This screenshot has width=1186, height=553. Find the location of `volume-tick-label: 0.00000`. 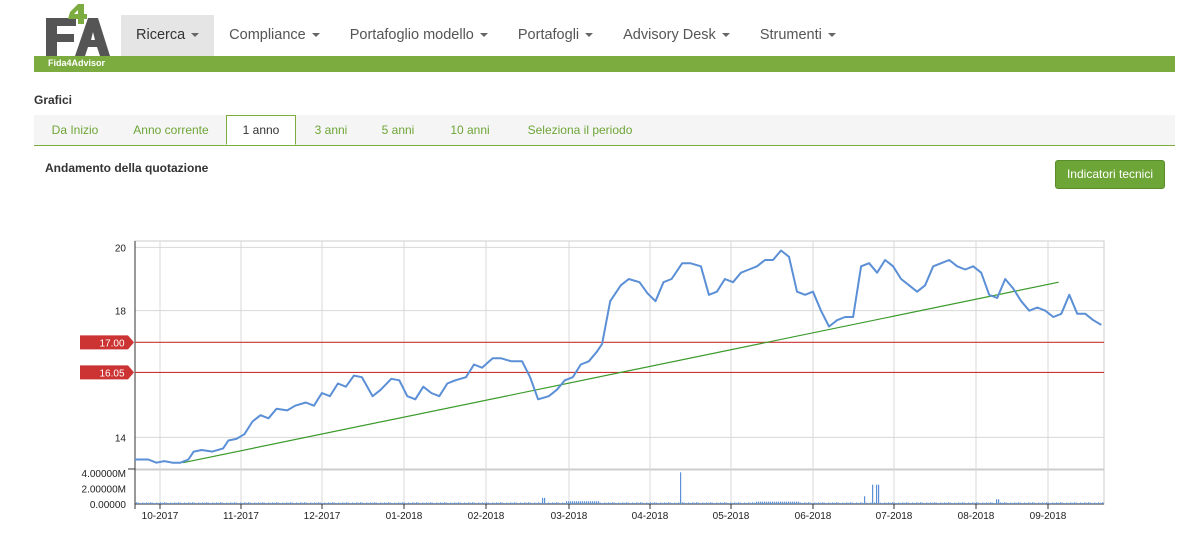

volume-tick-label: 0.00000 is located at coordinates (108, 505).